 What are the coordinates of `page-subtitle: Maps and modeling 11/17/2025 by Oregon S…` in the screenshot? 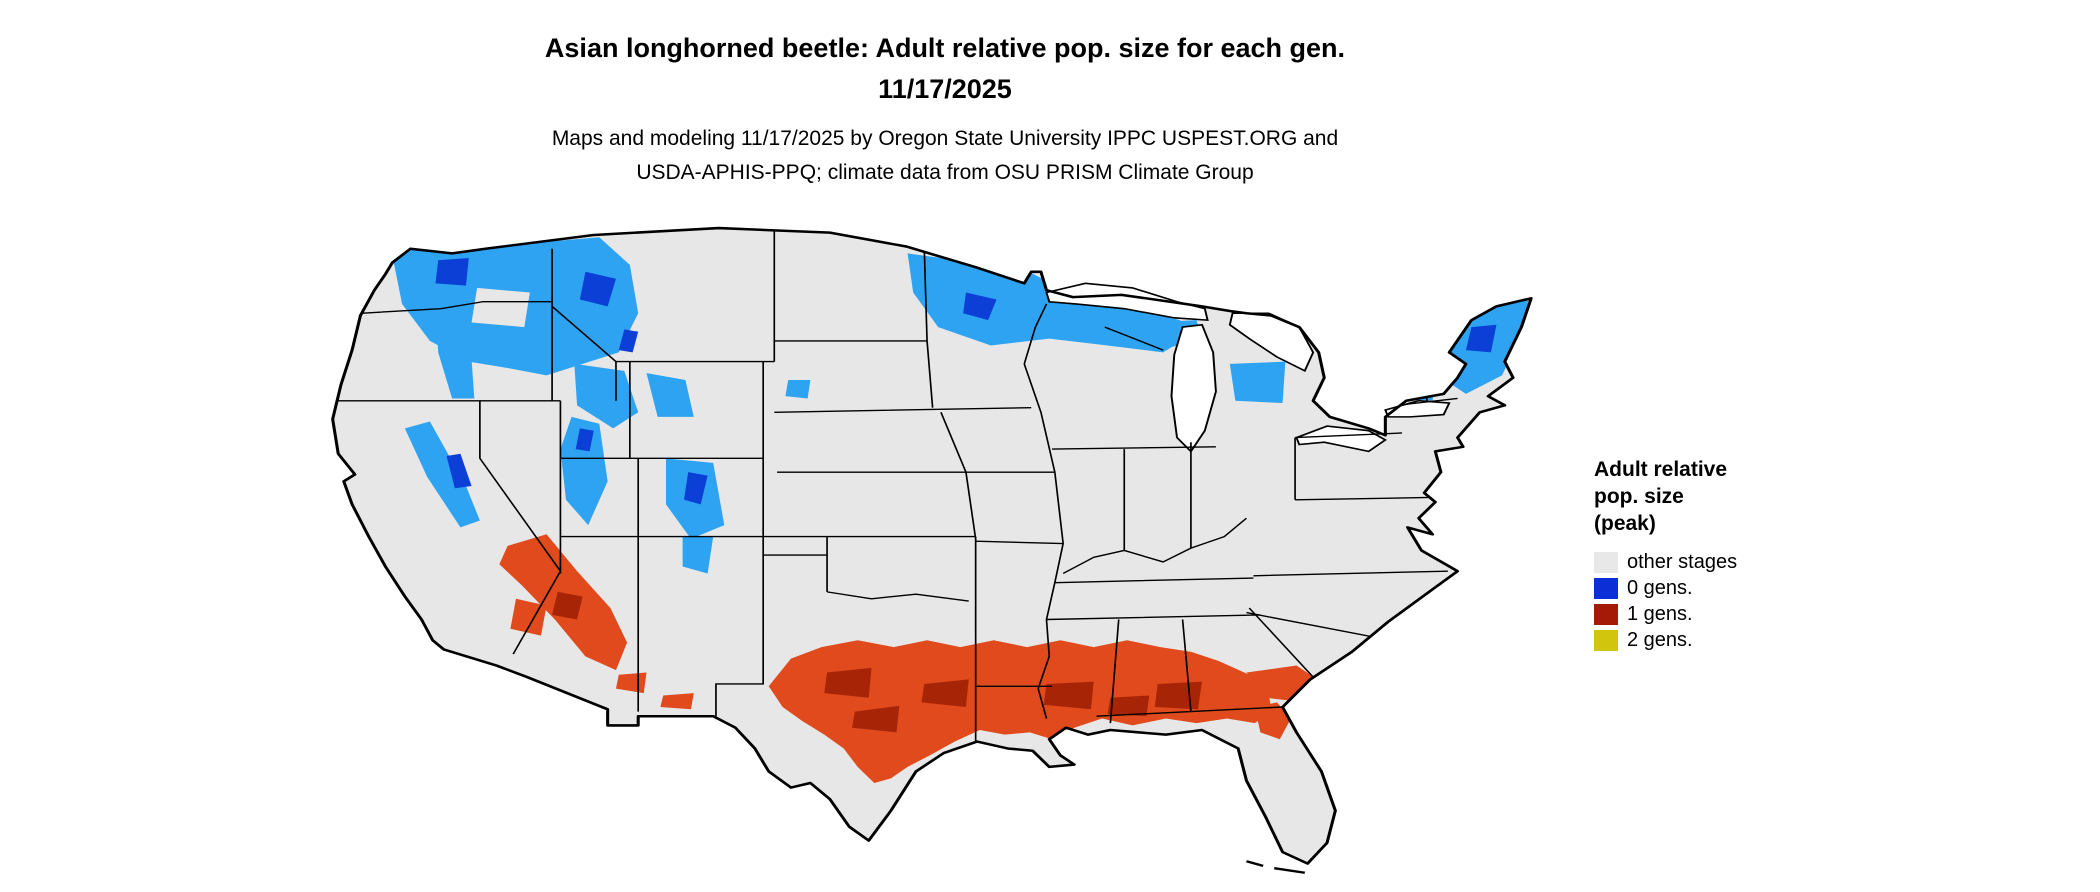 It's located at (945, 156).